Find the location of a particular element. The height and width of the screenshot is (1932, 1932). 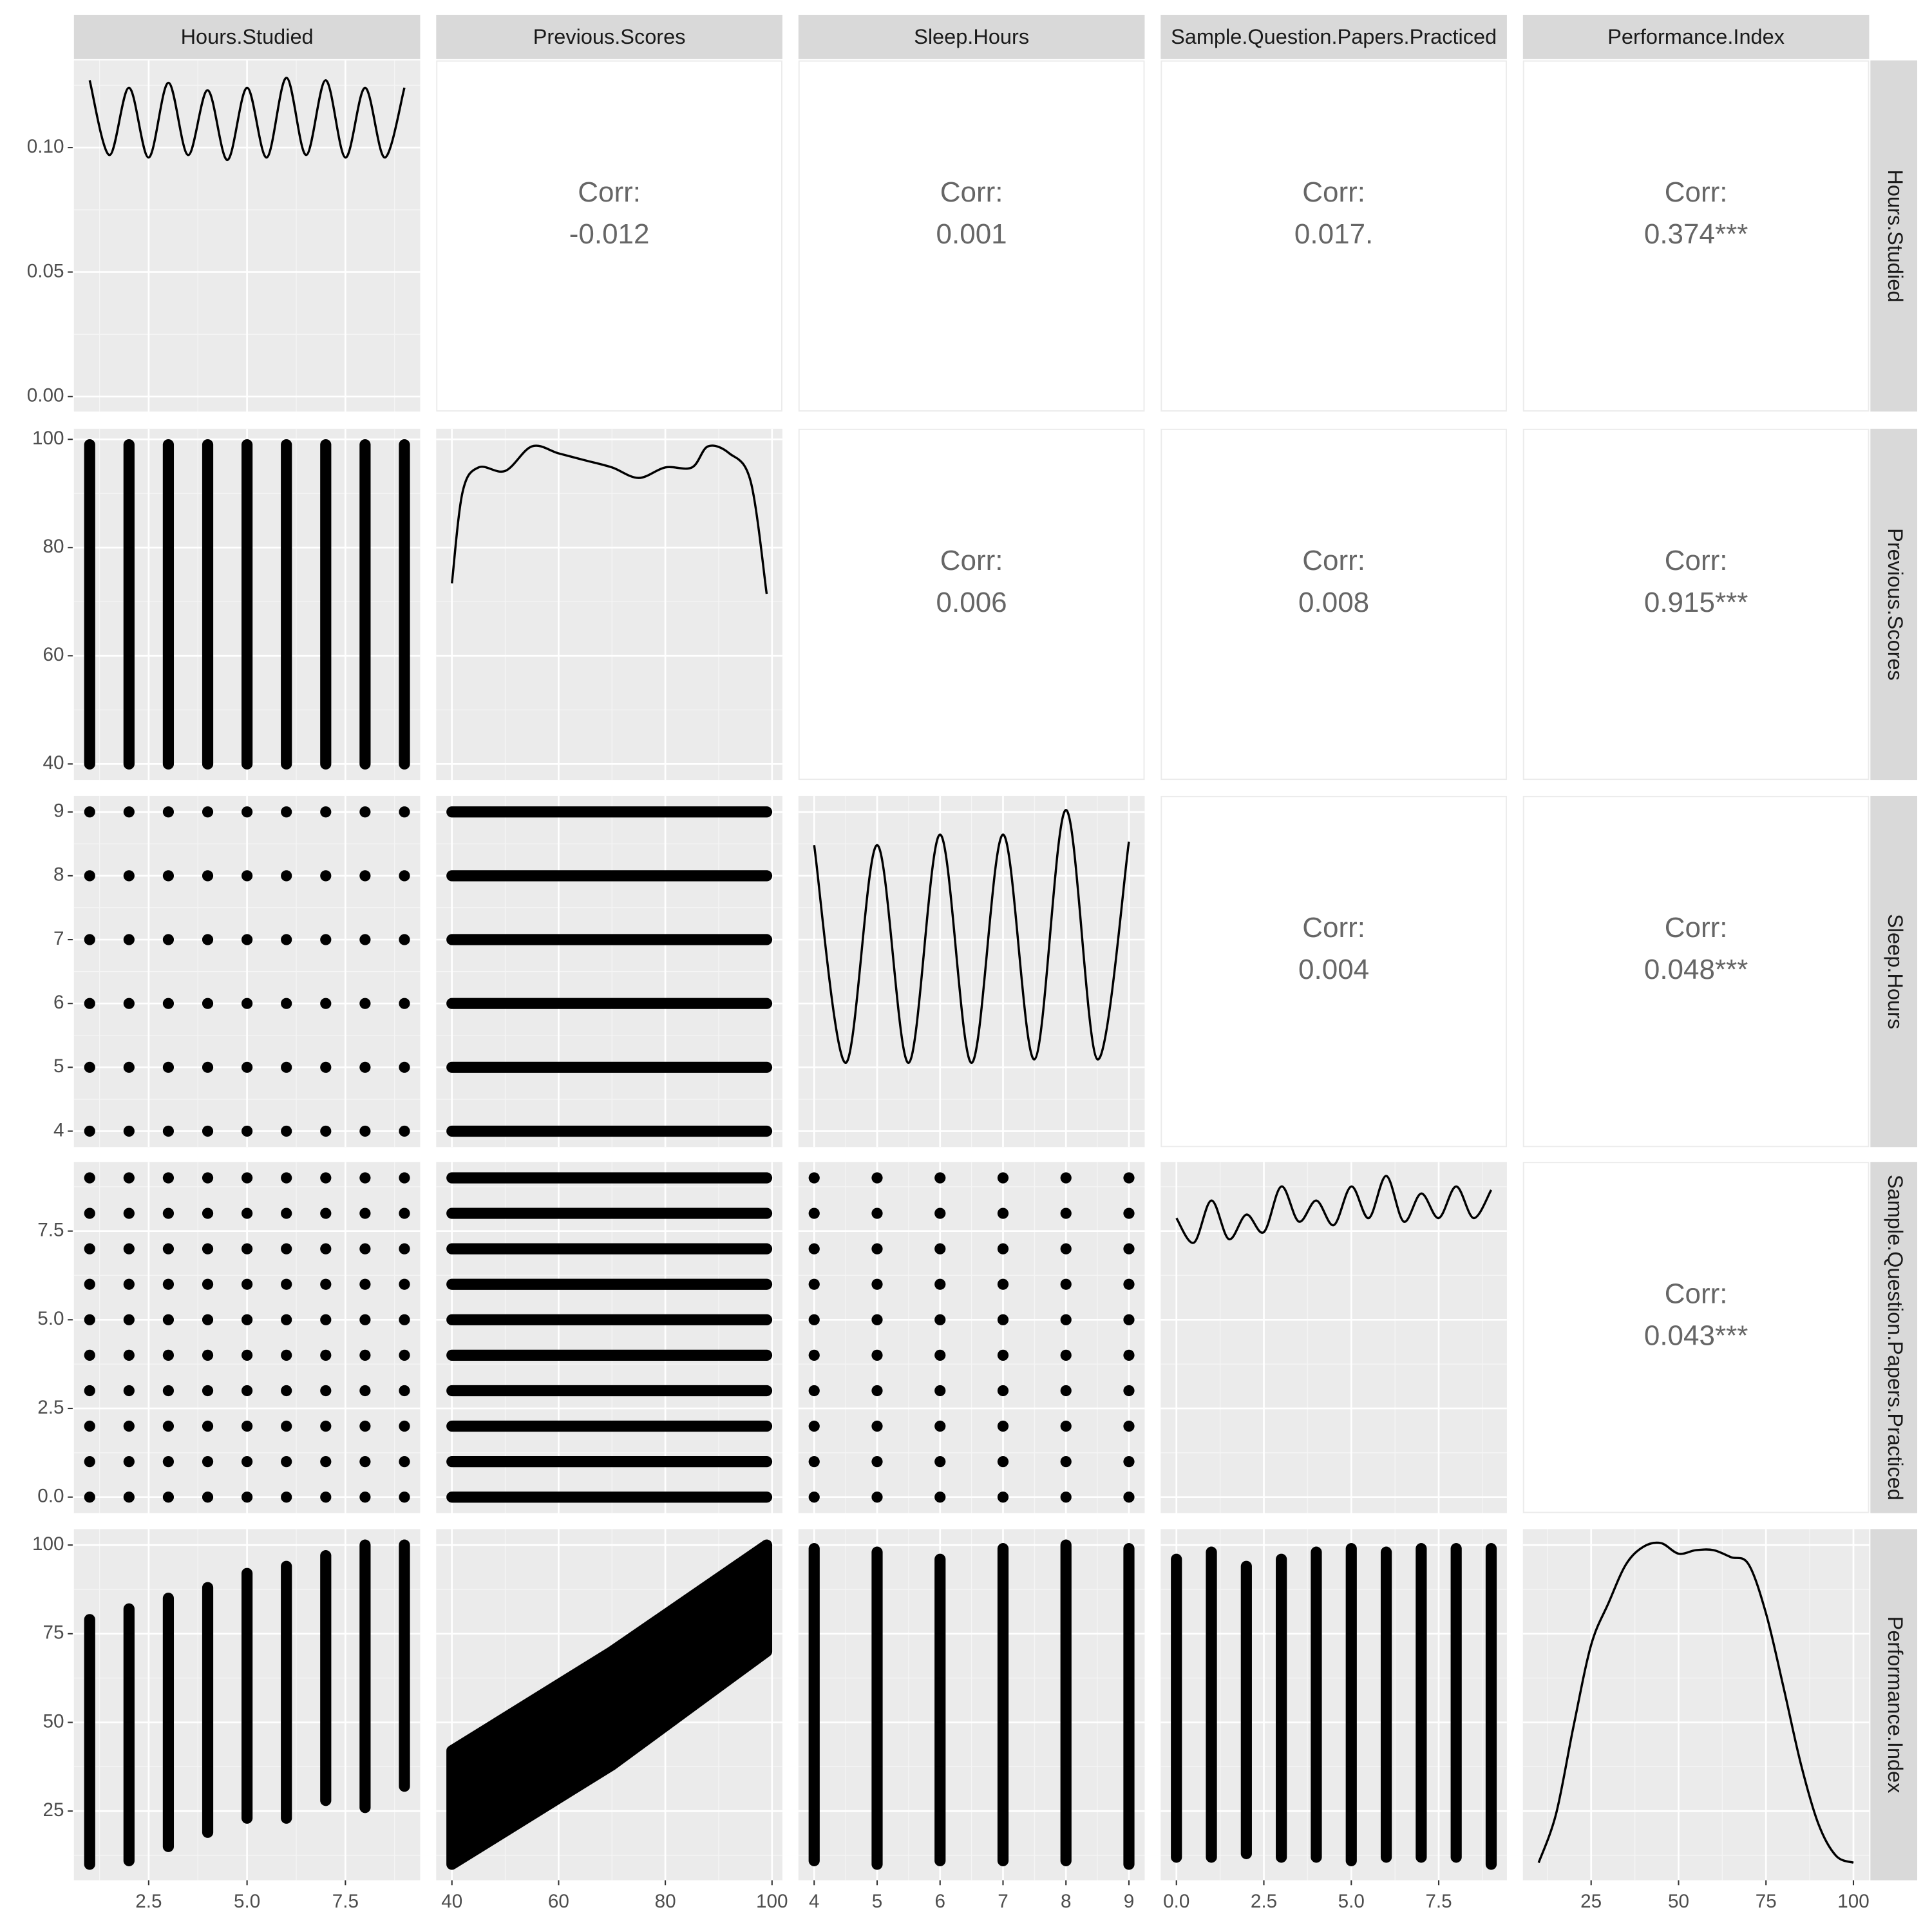

corr-value: 0.915*** is located at coordinates (1696, 603).